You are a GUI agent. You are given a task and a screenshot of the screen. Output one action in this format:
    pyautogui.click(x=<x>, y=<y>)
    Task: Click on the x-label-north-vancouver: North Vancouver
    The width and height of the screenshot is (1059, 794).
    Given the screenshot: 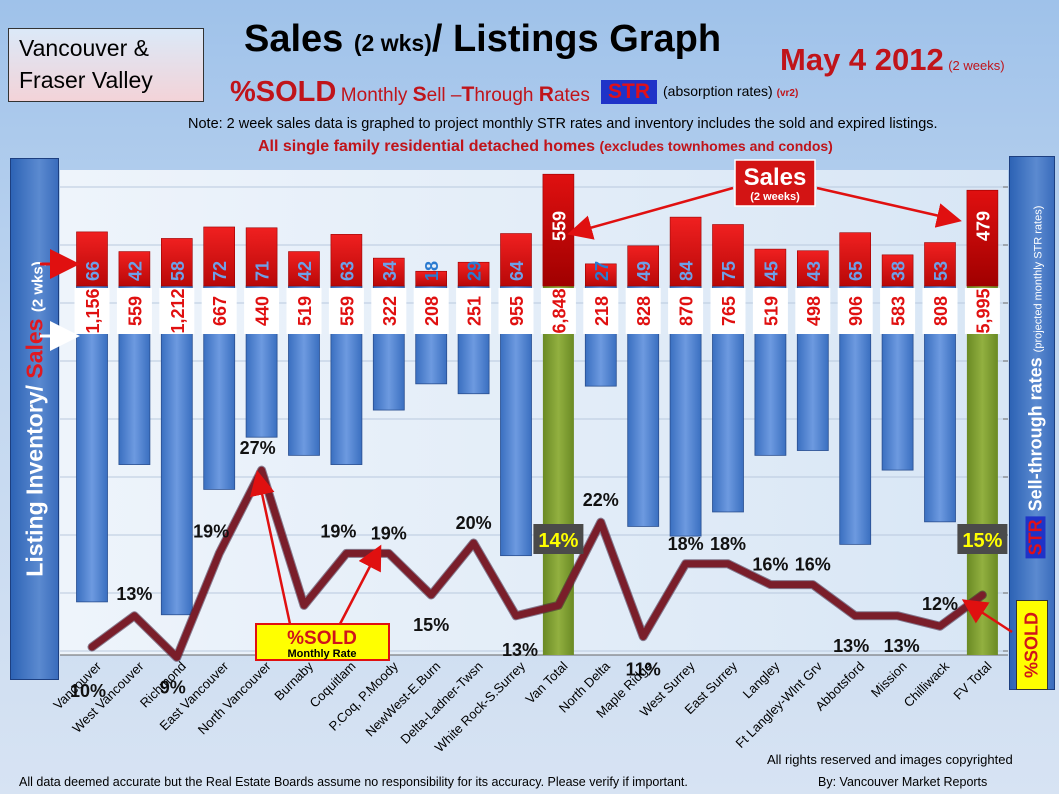 What is the action you would take?
    pyautogui.click(x=234, y=697)
    